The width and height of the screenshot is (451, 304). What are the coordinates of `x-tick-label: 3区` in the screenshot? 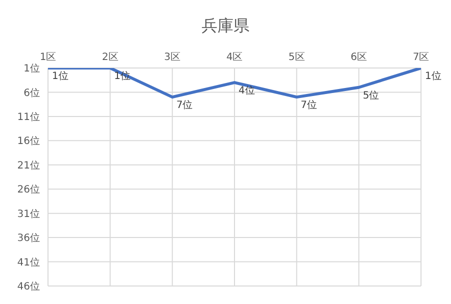 It's located at (172, 57).